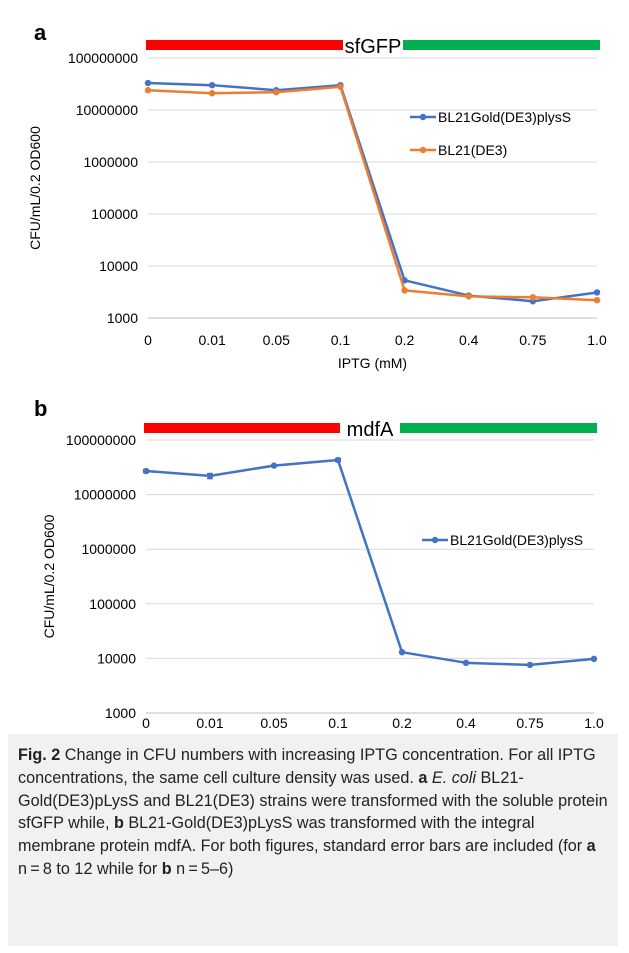  I want to click on caption-ref-b: b, so click(118, 823).